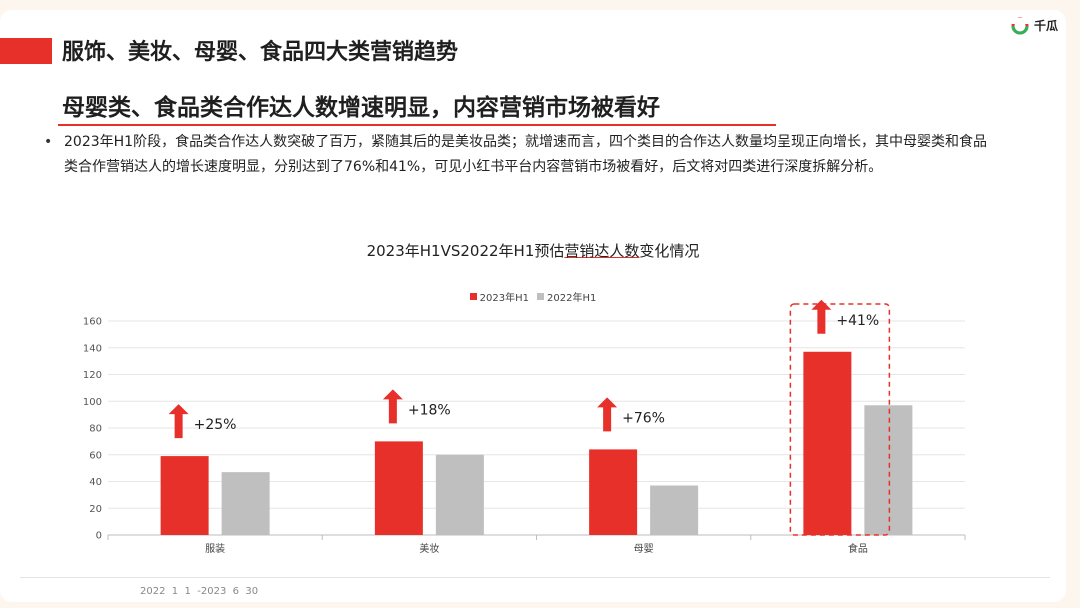  I want to click on legend-swatch-2022, so click(540, 296).